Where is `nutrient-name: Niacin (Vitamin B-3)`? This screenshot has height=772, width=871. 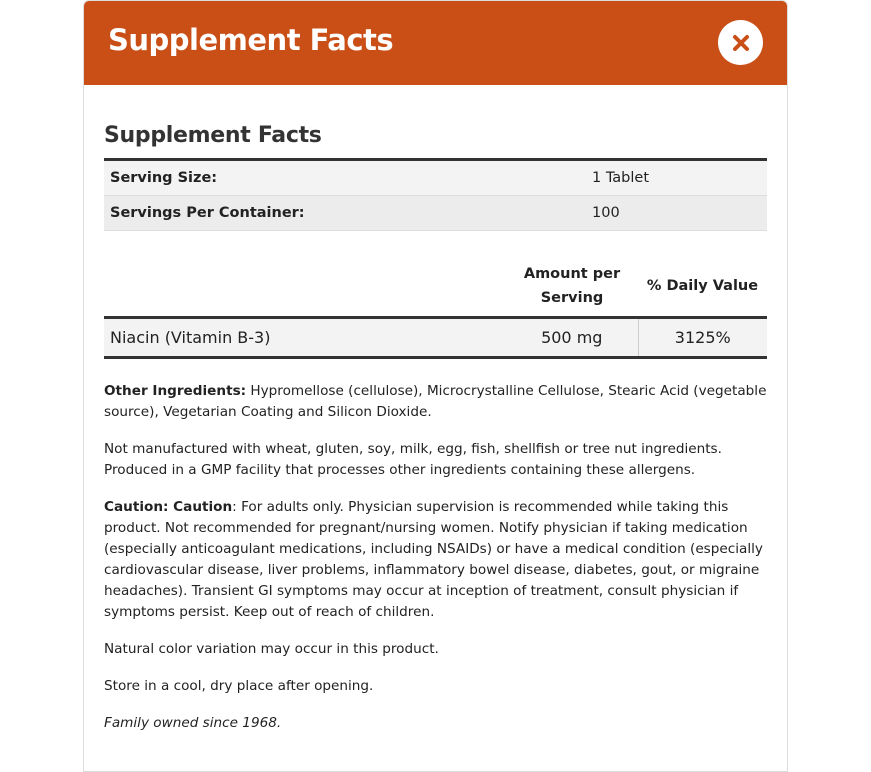 nutrient-name: Niacin (Vitamin B-3) is located at coordinates (305, 338).